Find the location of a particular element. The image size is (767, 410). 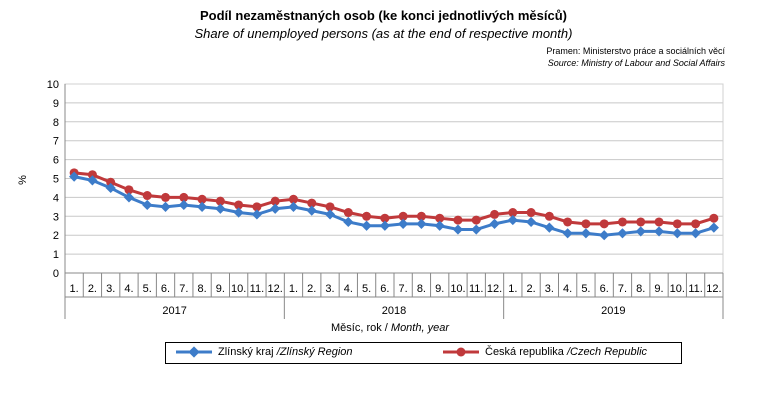

series-zlin is located at coordinates (394, 206).